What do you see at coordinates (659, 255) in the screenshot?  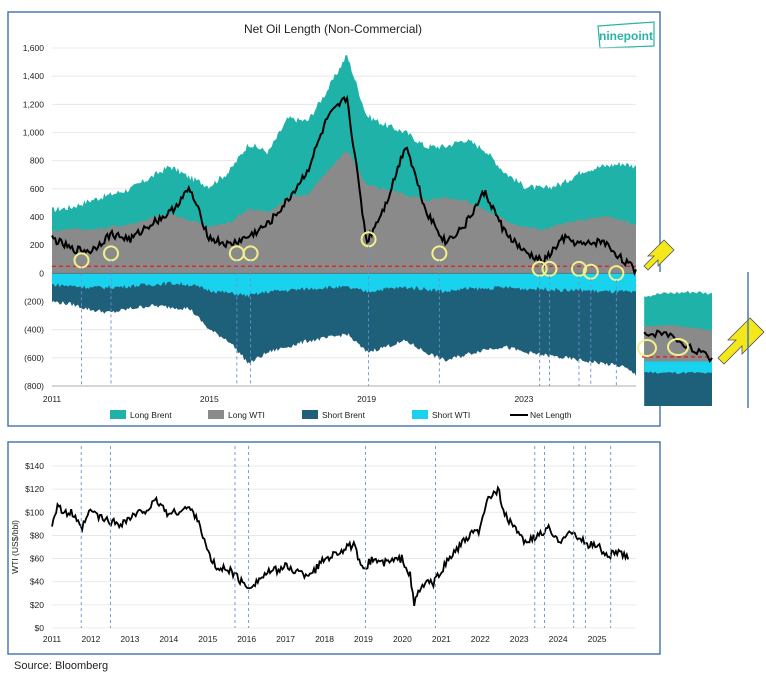 I see `yellow-arrow-small` at bounding box center [659, 255].